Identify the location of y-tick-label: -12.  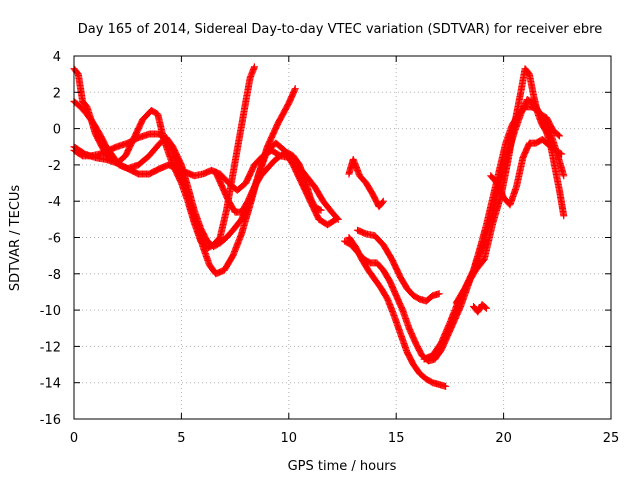
(50, 347).